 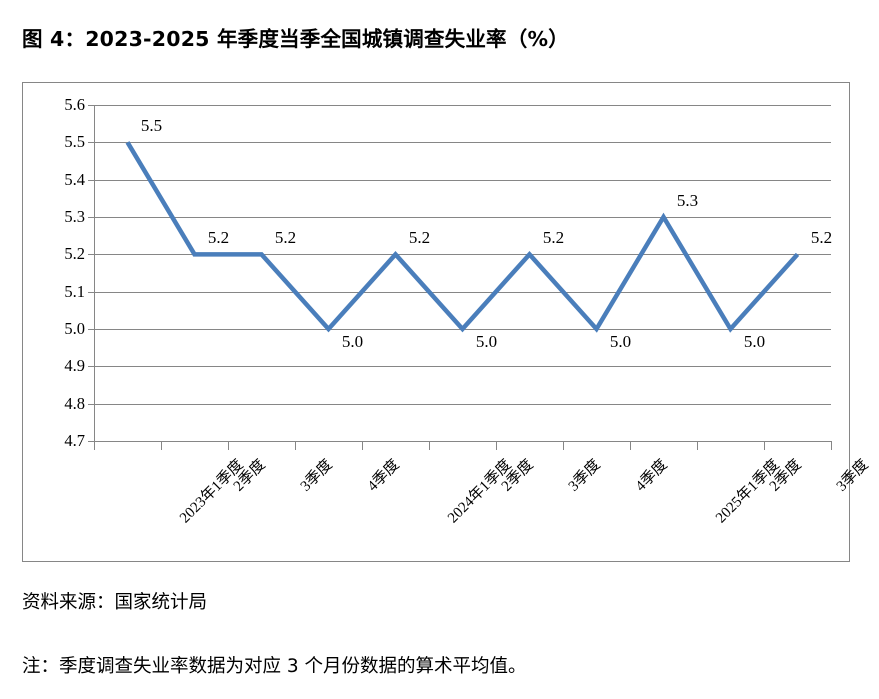 I want to click on data-point-label: 5.5, so click(x=151, y=126).